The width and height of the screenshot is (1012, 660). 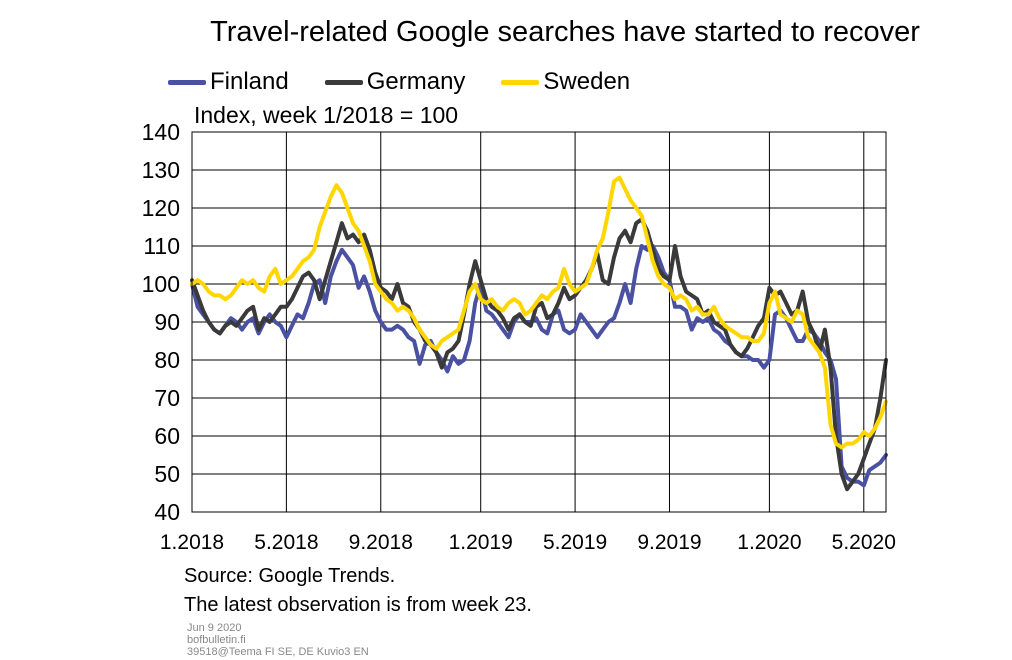 What do you see at coordinates (167, 398) in the screenshot?
I see `y-tick-label: 70` at bounding box center [167, 398].